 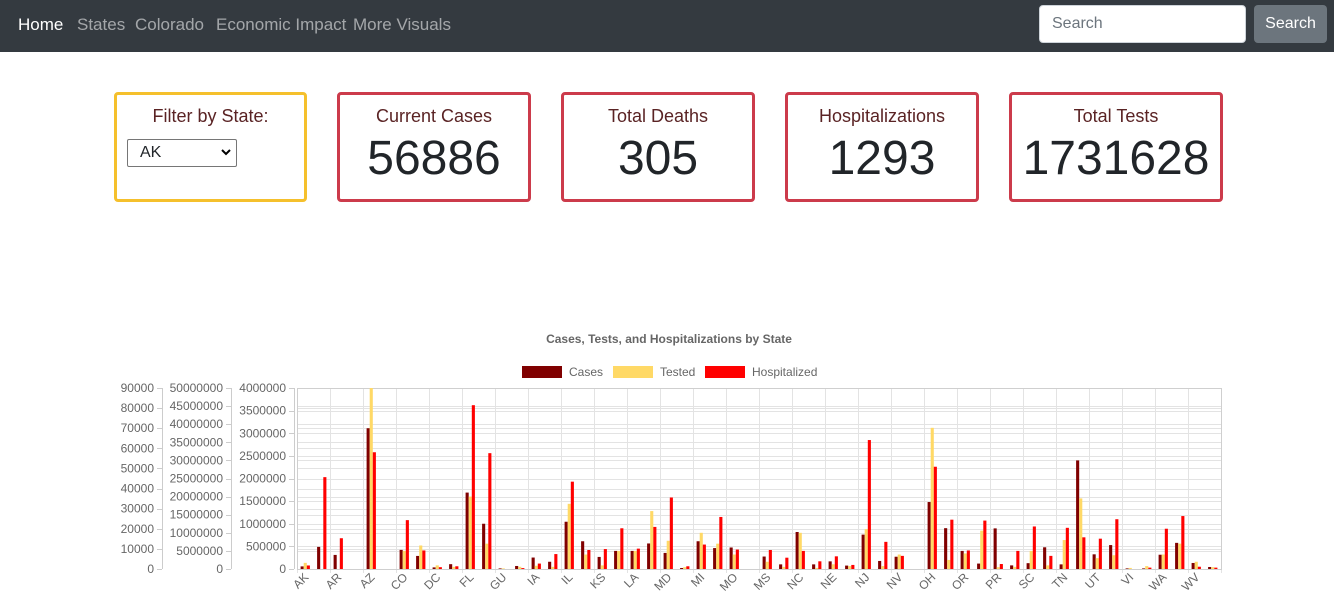 I want to click on bar-cases-ia, so click(x=533, y=563).